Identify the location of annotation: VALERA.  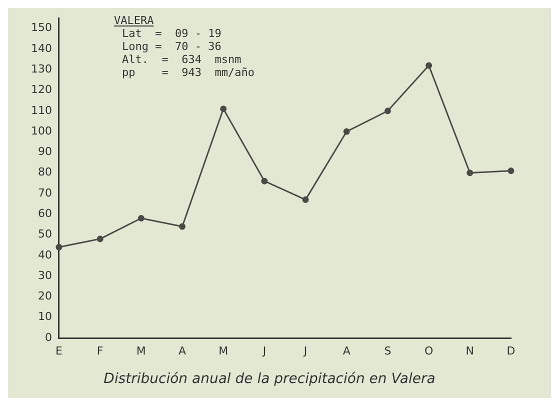
(134, 20).